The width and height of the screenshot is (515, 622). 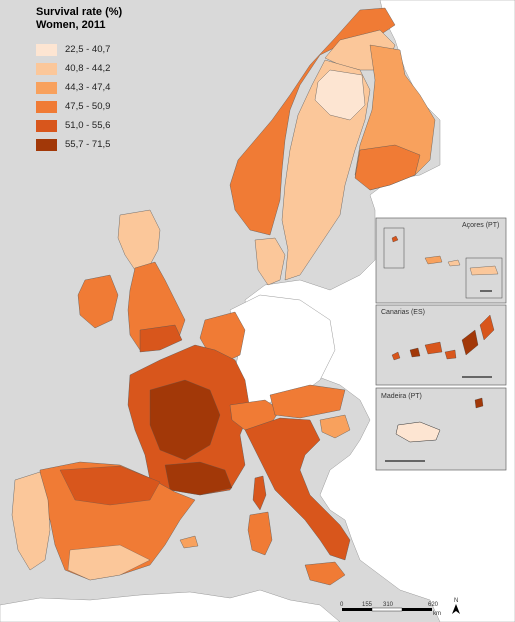 What do you see at coordinates (88, 144) in the screenshot?
I see `legend-label: 55,7 - 71,5` at bounding box center [88, 144].